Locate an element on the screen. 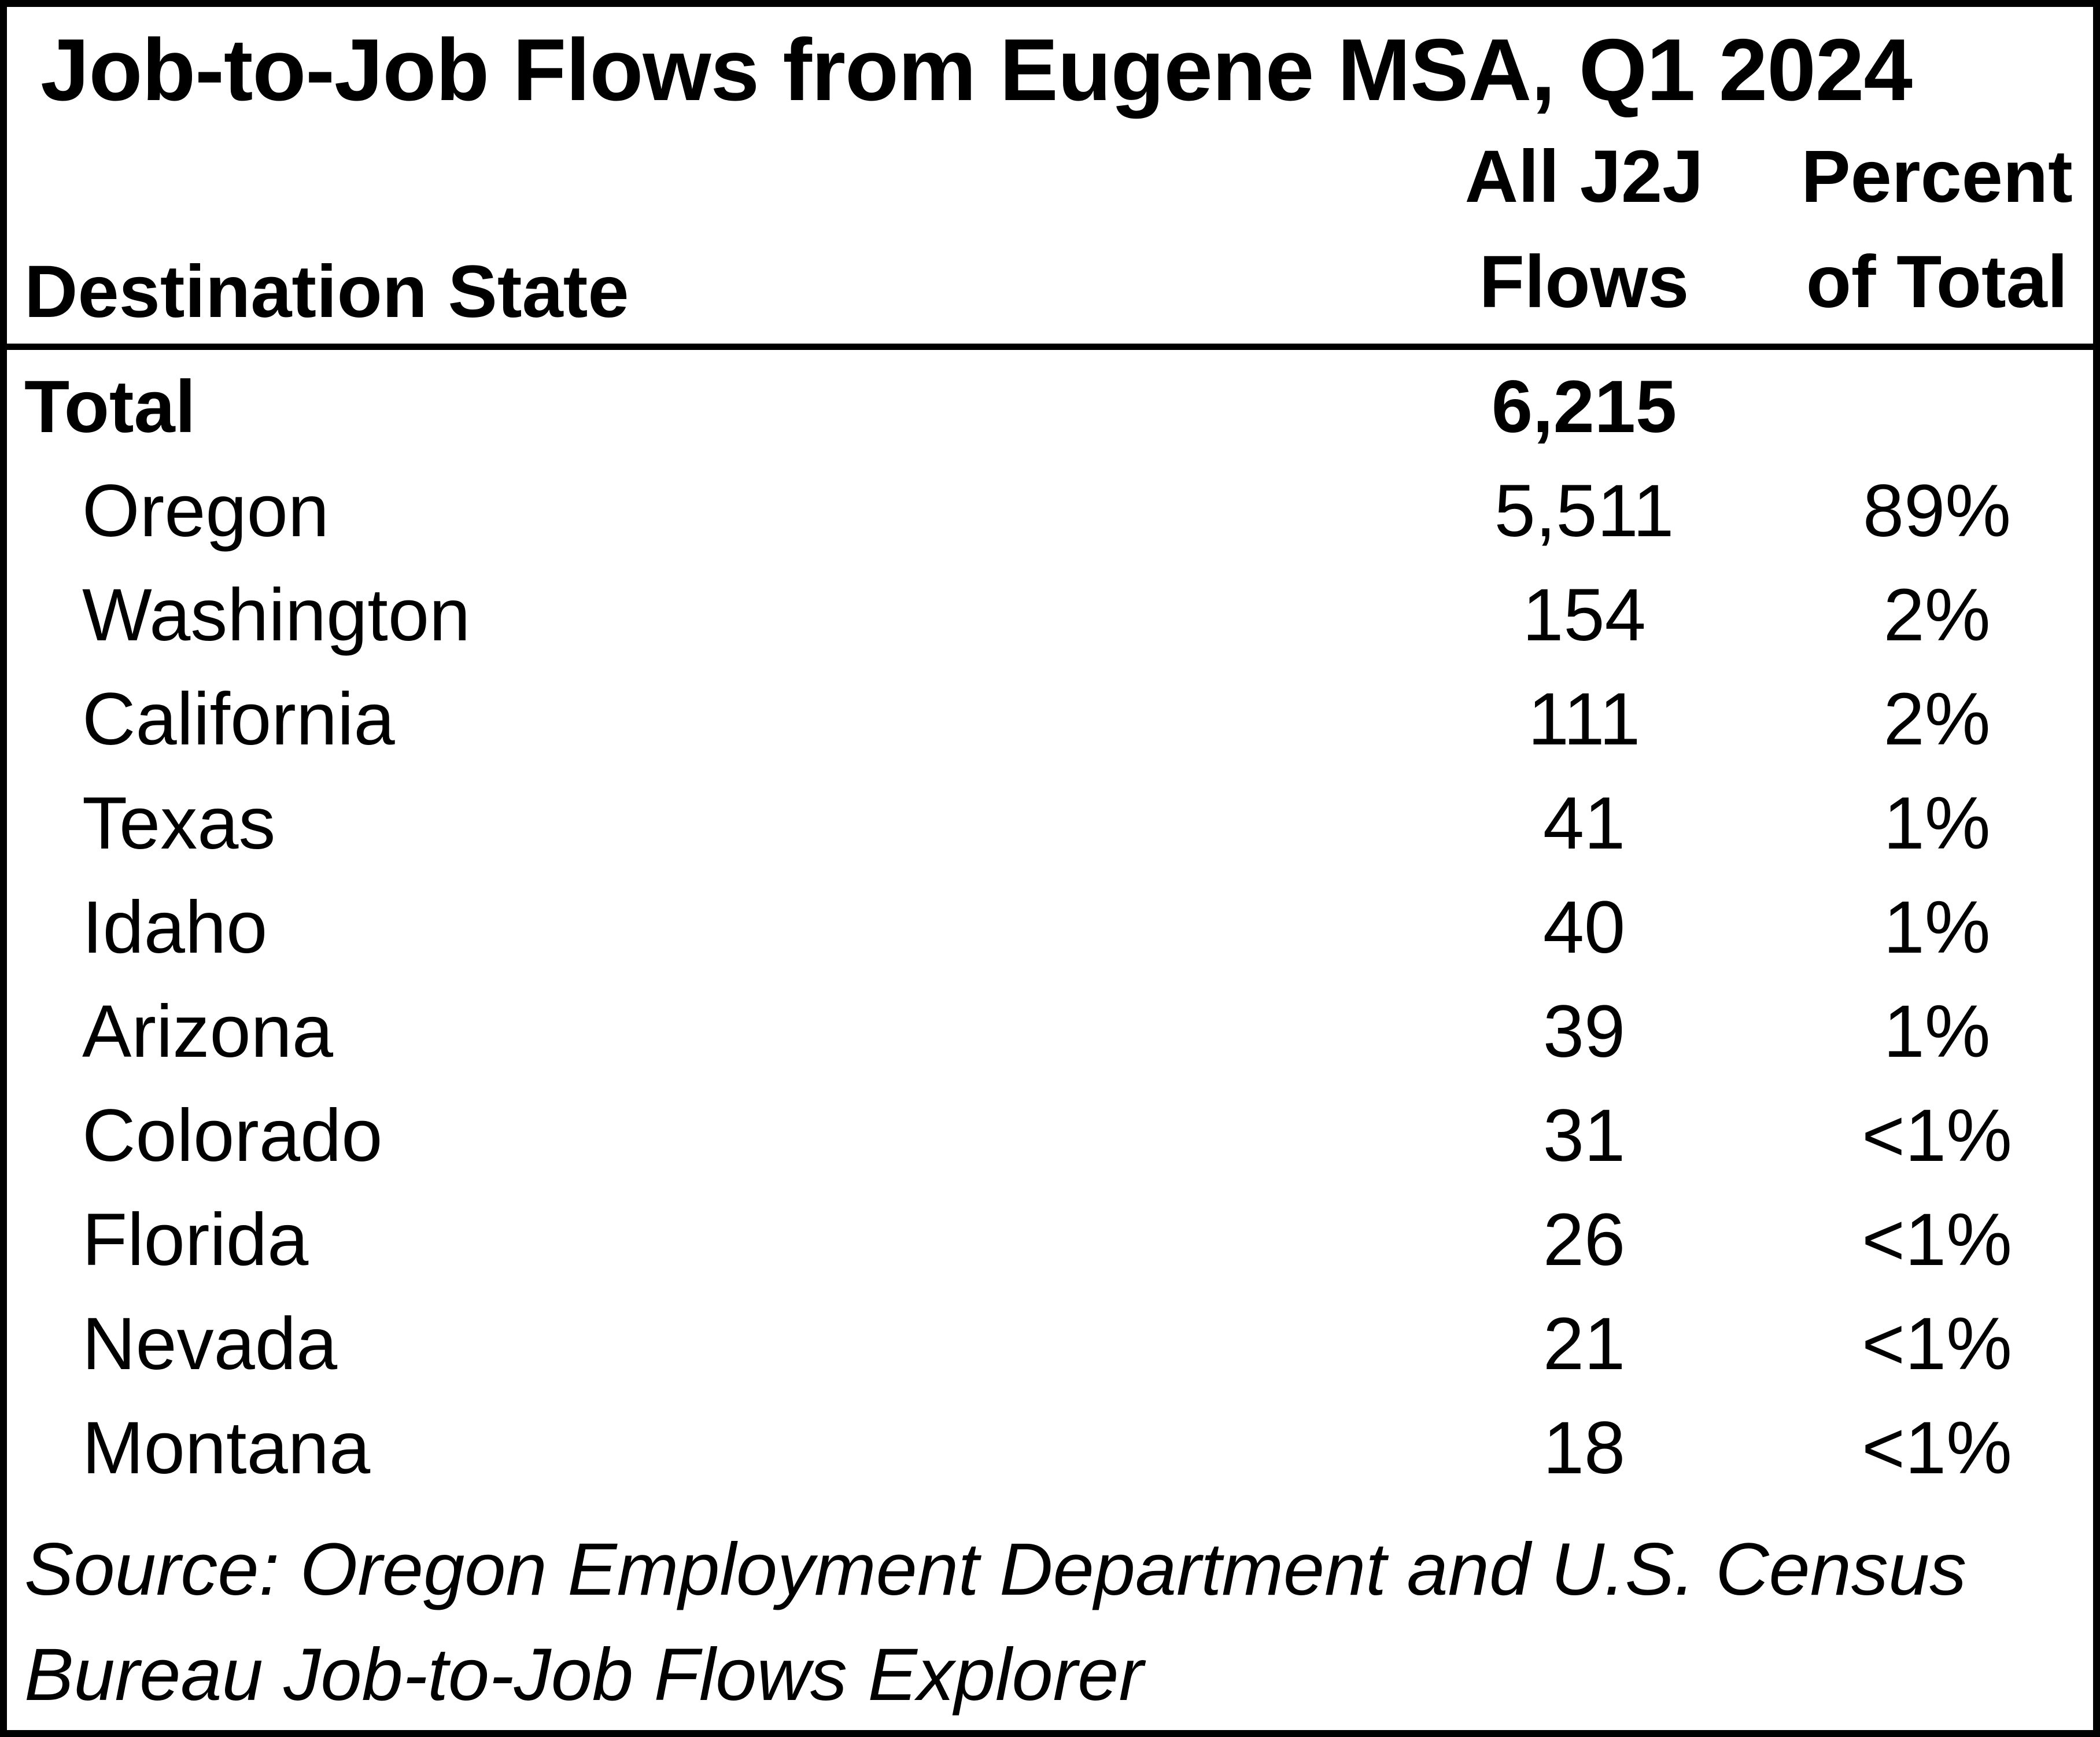 This screenshot has width=2100, height=1737. flows-cell: 18 is located at coordinates (1584, 1447).